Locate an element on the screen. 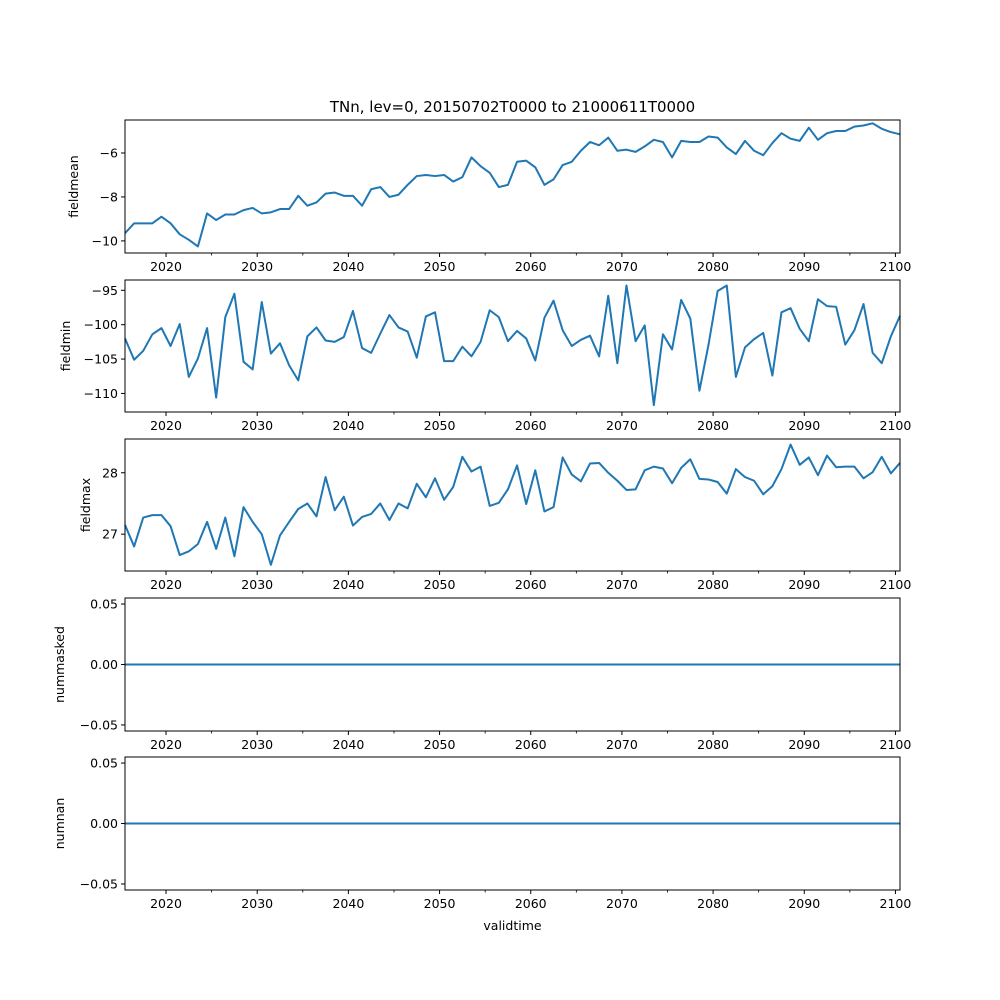 Image resolution: width=1000 pixels, height=1000 pixels. fieldmean-ytick-label: −6 is located at coordinates (109, 152).